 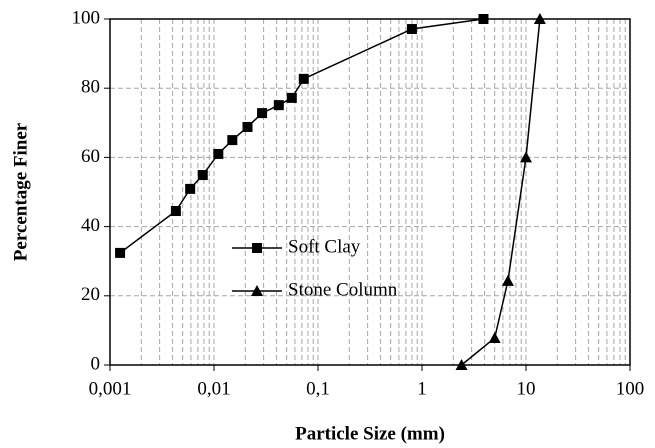 I want to click on y-tick-label: 20, so click(x=90, y=294).